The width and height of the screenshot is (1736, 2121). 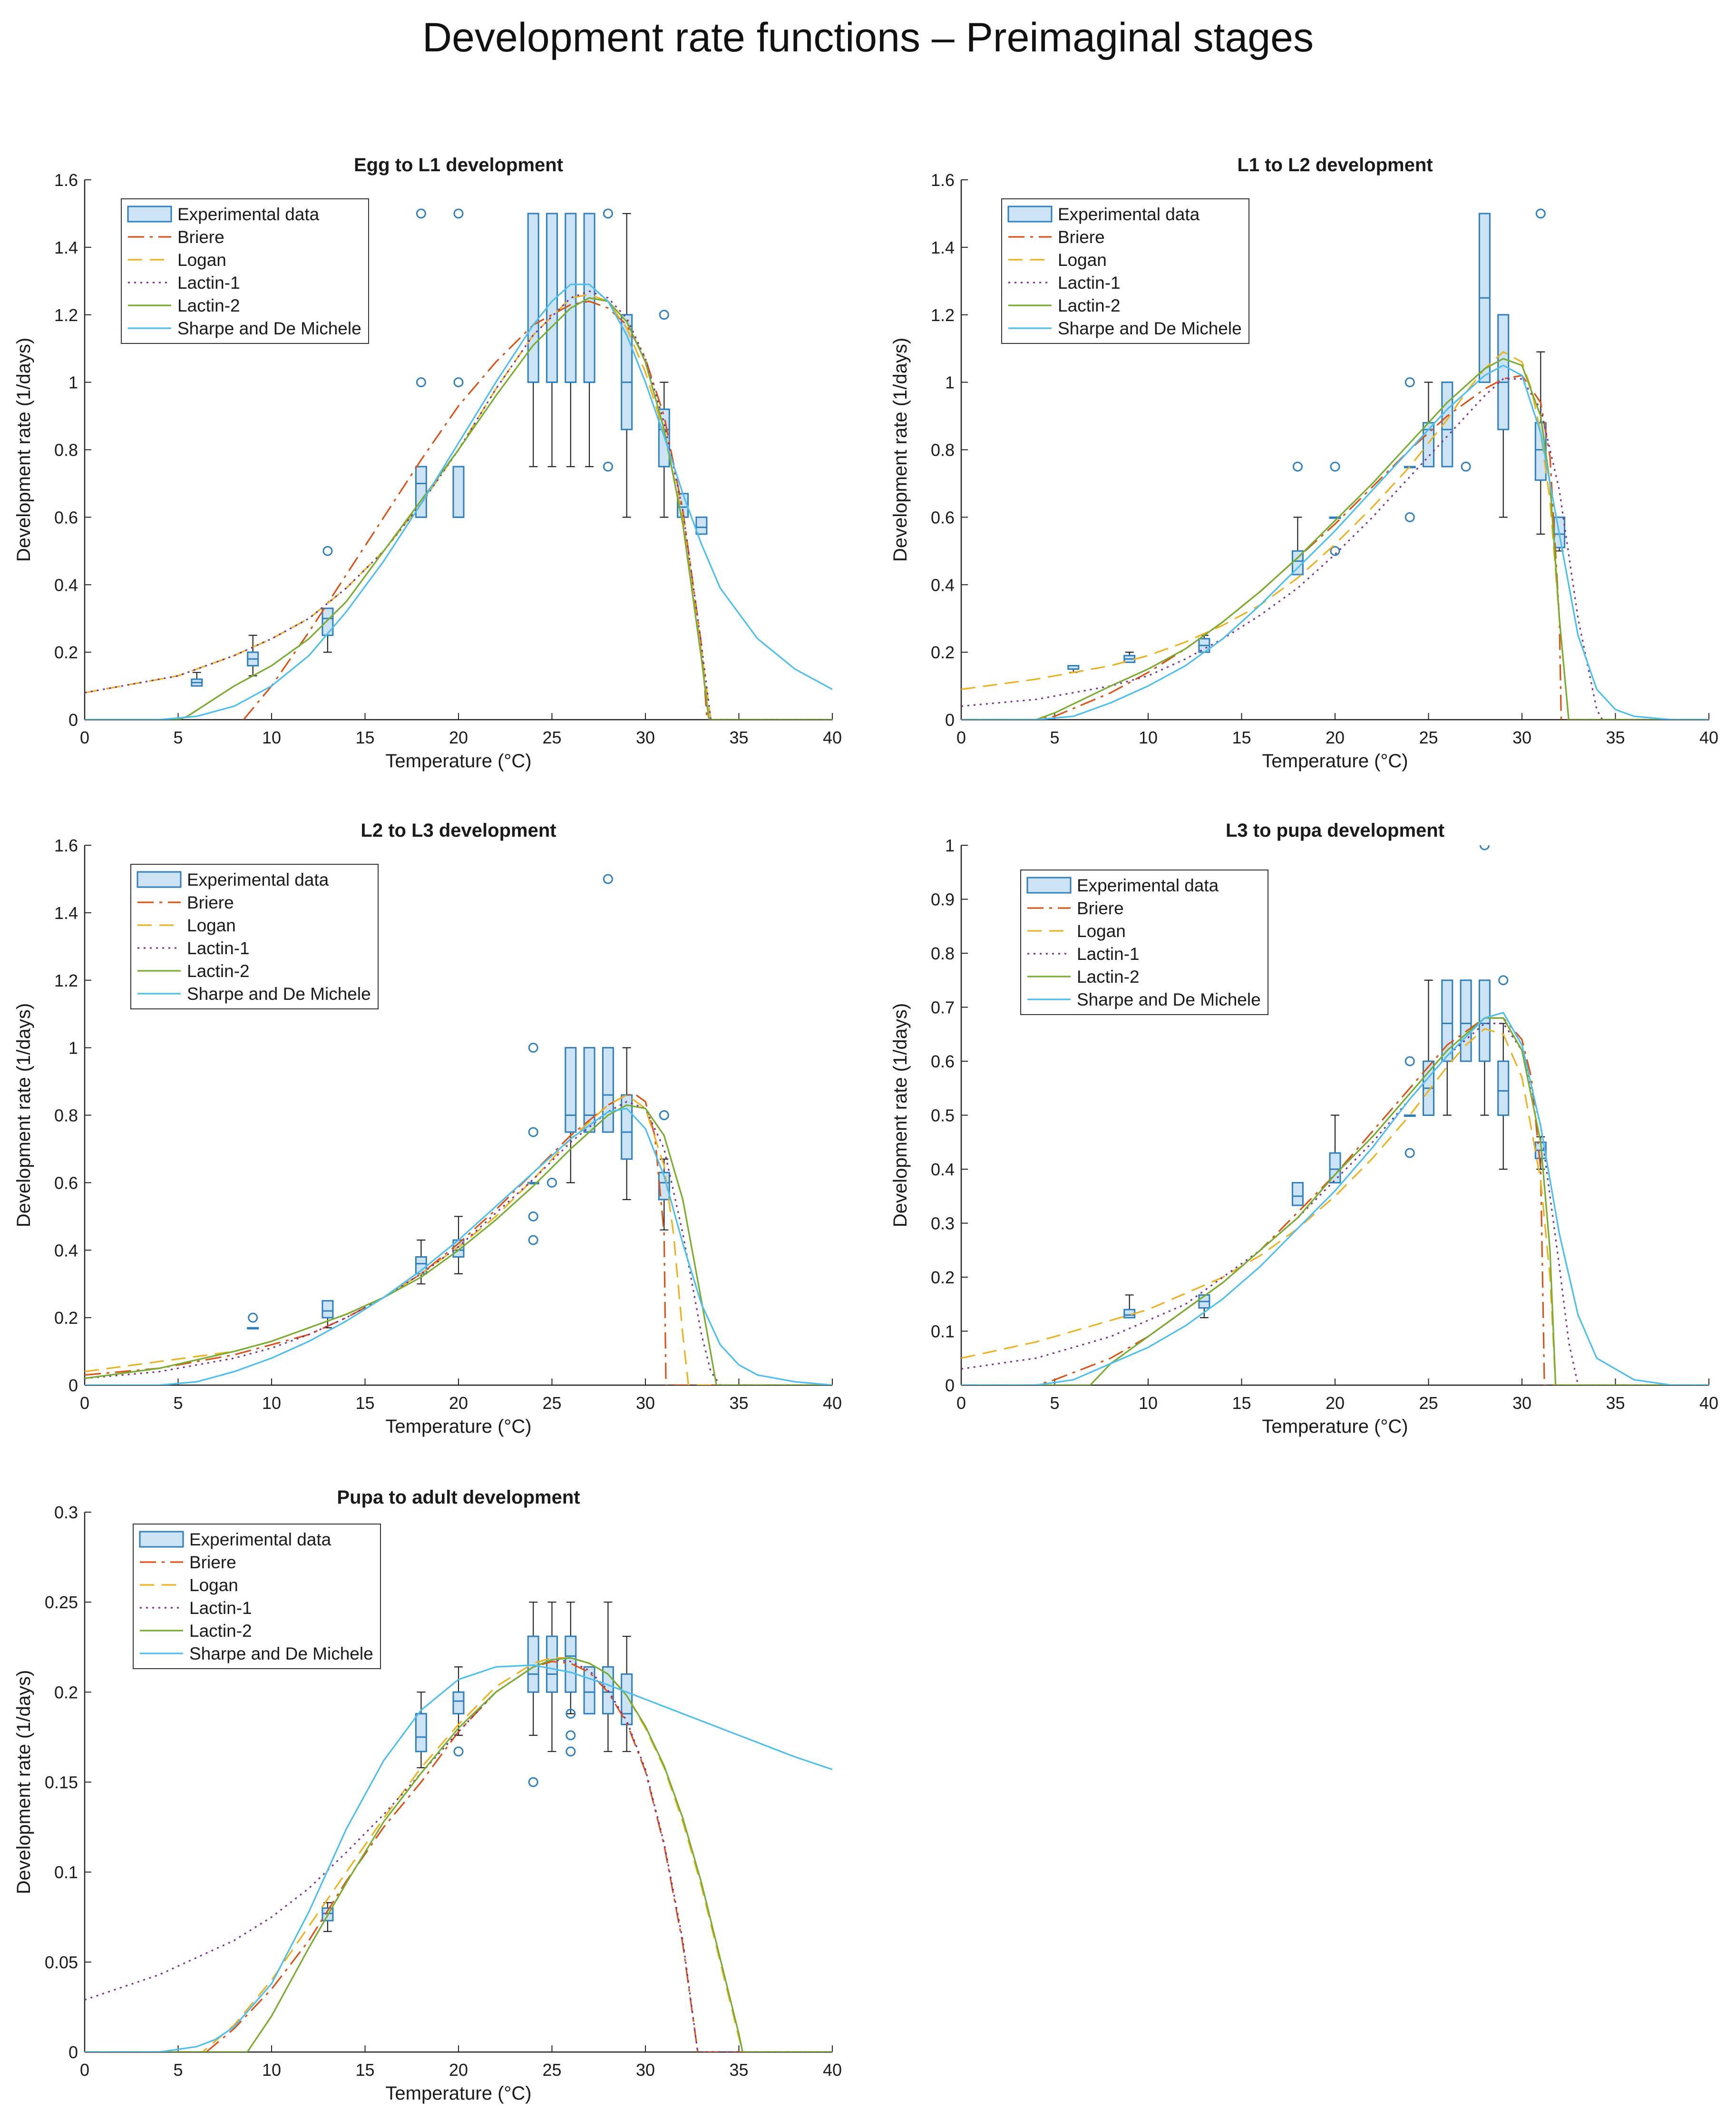 What do you see at coordinates (66, 247) in the screenshot?
I see `y-tick-label: 1.4` at bounding box center [66, 247].